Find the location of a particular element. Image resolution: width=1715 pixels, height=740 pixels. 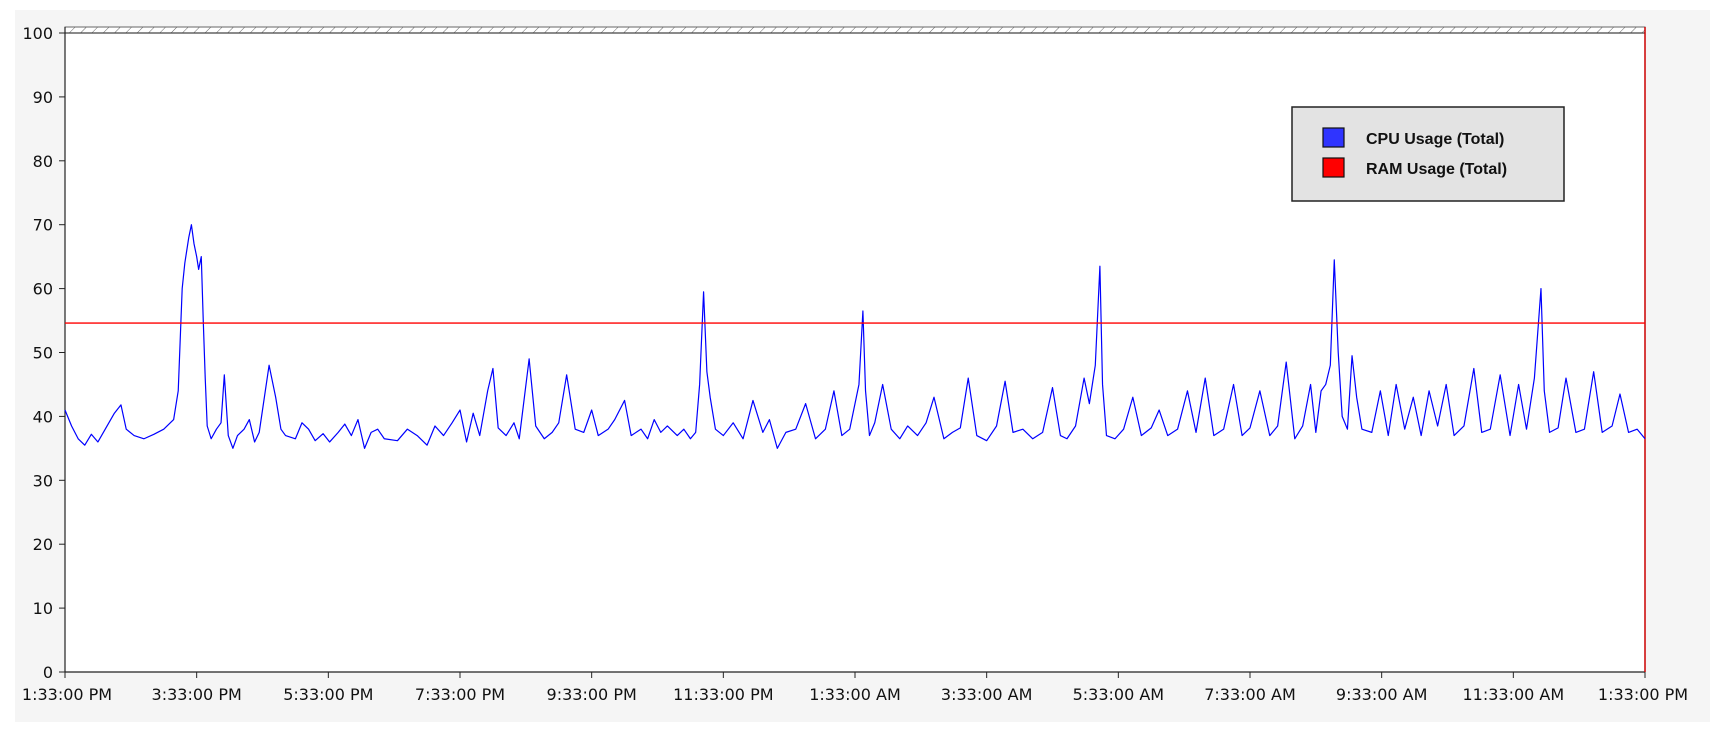

y-tick-label-80: 80 is located at coordinates (43, 161).